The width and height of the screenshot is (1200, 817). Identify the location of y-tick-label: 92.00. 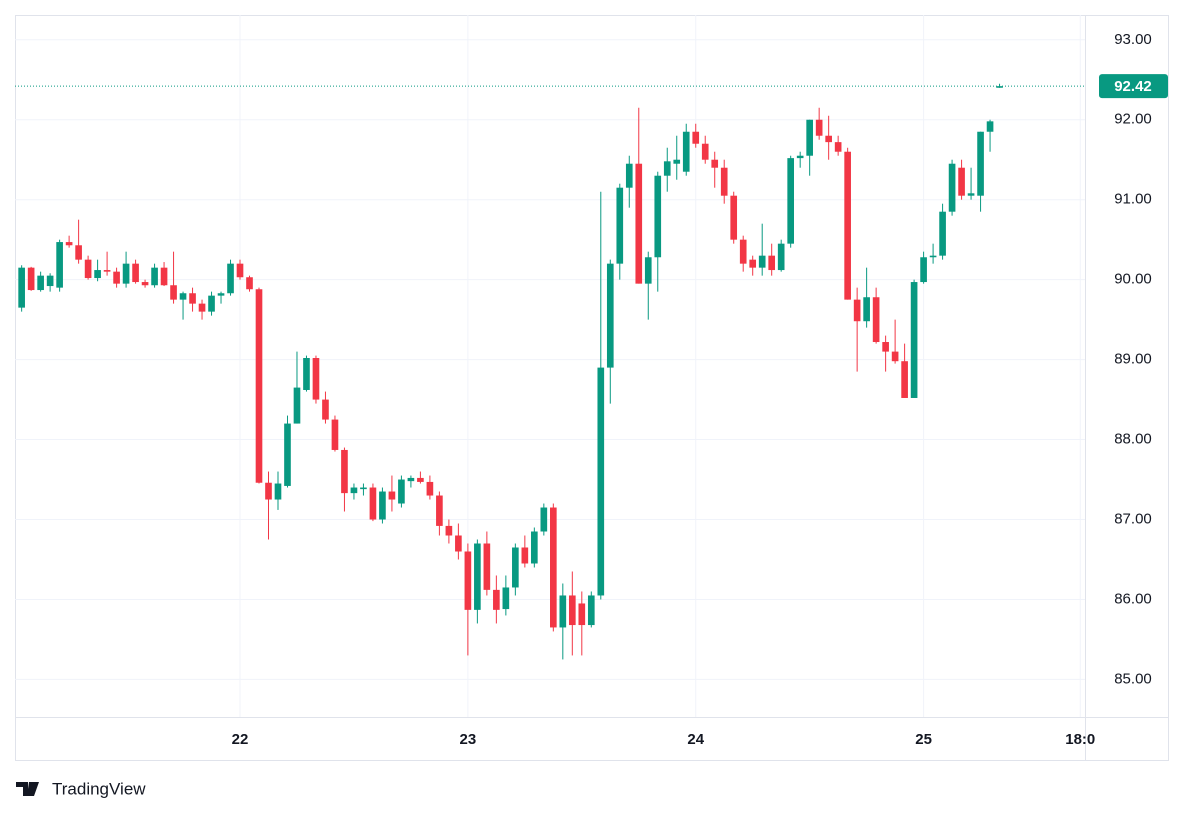
(1133, 119).